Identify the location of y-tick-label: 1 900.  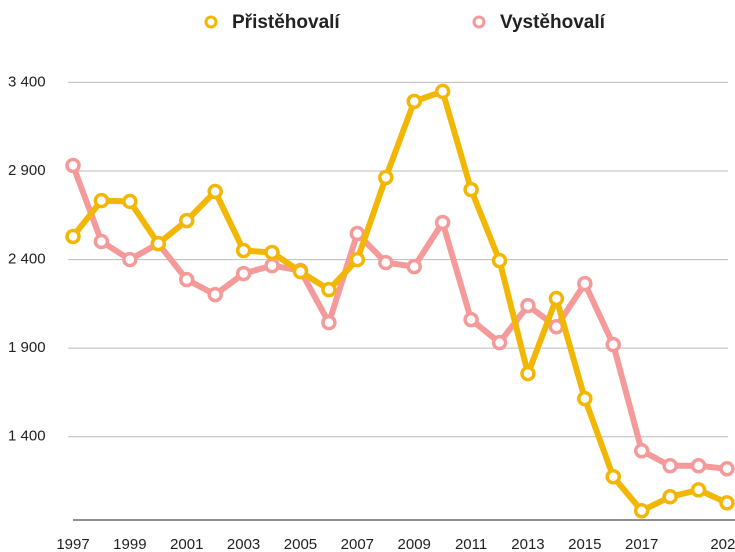
(27, 347).